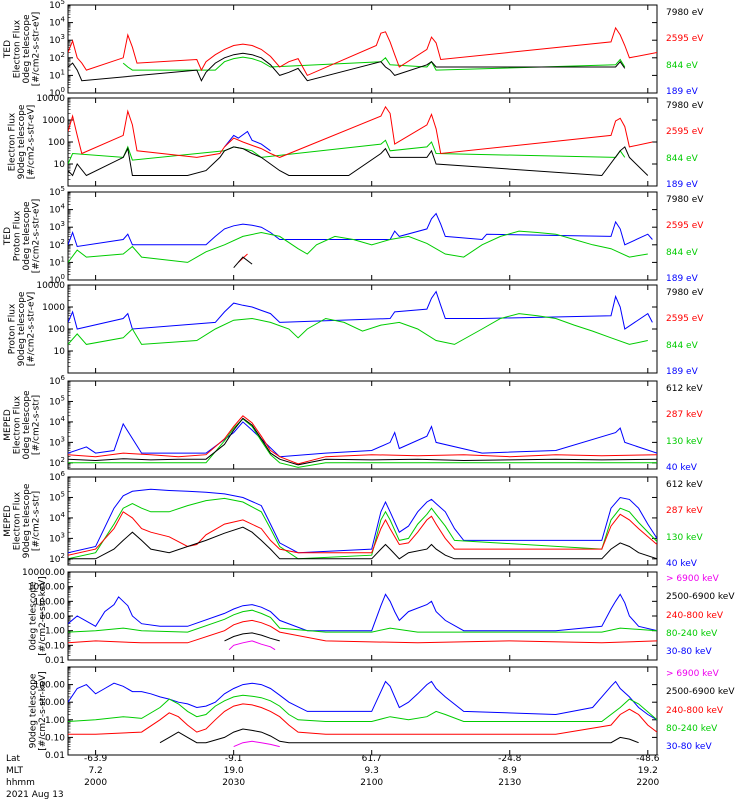 The image size is (750, 800). I want to click on y-axis-label-text: TED, so click(8, 236).